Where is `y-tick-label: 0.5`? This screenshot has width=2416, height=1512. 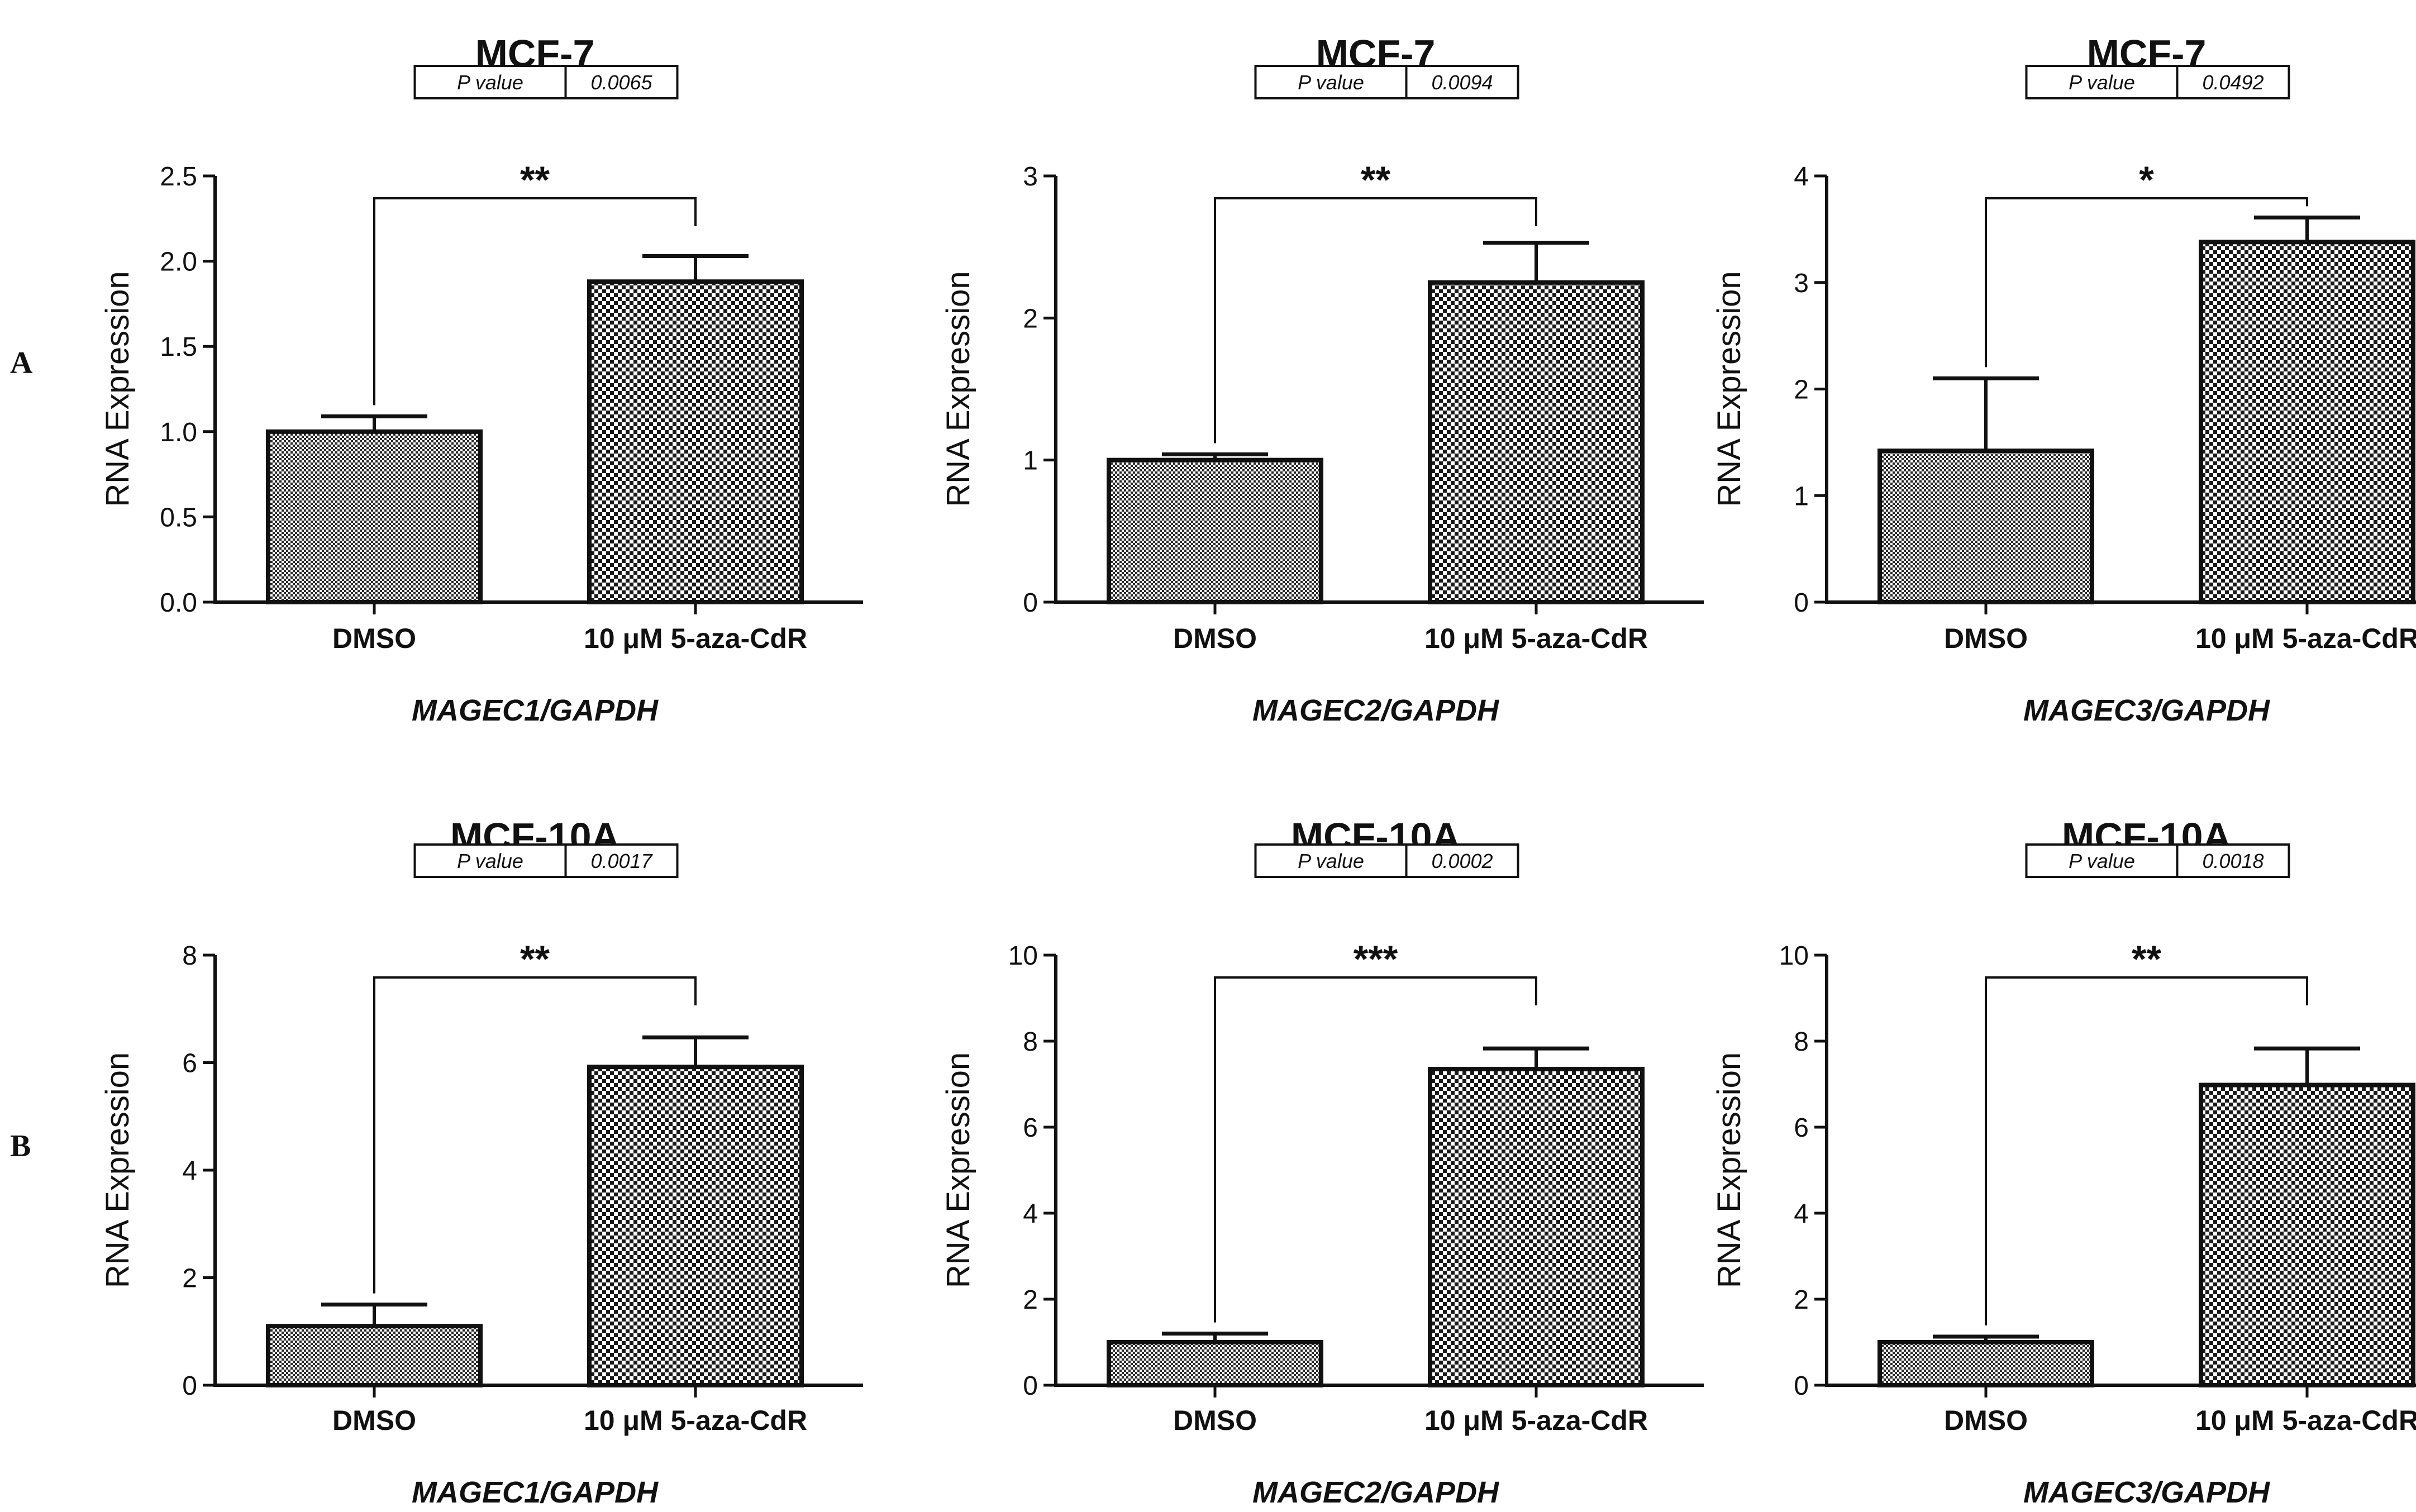 y-tick-label: 0.5 is located at coordinates (178, 517).